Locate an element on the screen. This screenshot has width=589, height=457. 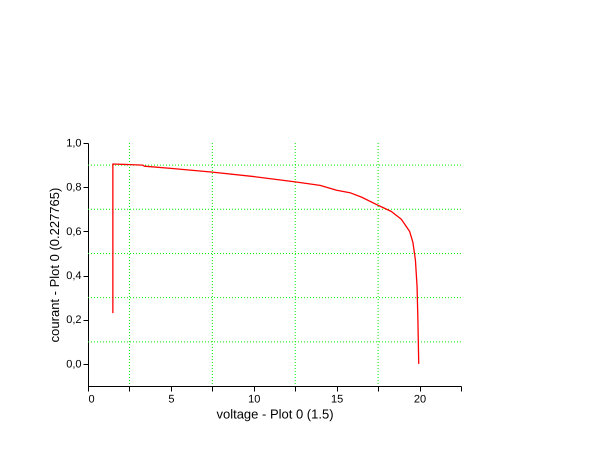
x-tick-label: 15 is located at coordinates (337, 400).